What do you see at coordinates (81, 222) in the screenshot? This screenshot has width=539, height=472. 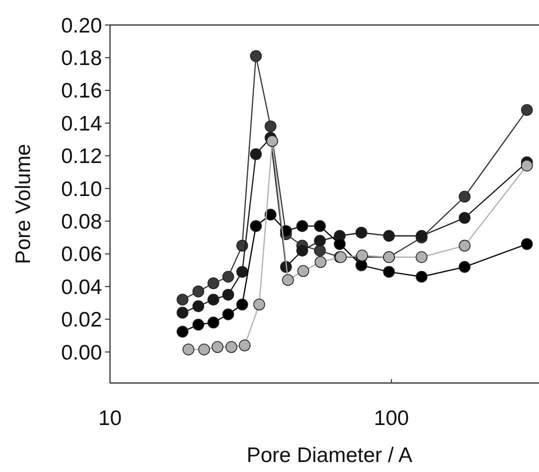 I see `y-tick-label: 0.08` at bounding box center [81, 222].